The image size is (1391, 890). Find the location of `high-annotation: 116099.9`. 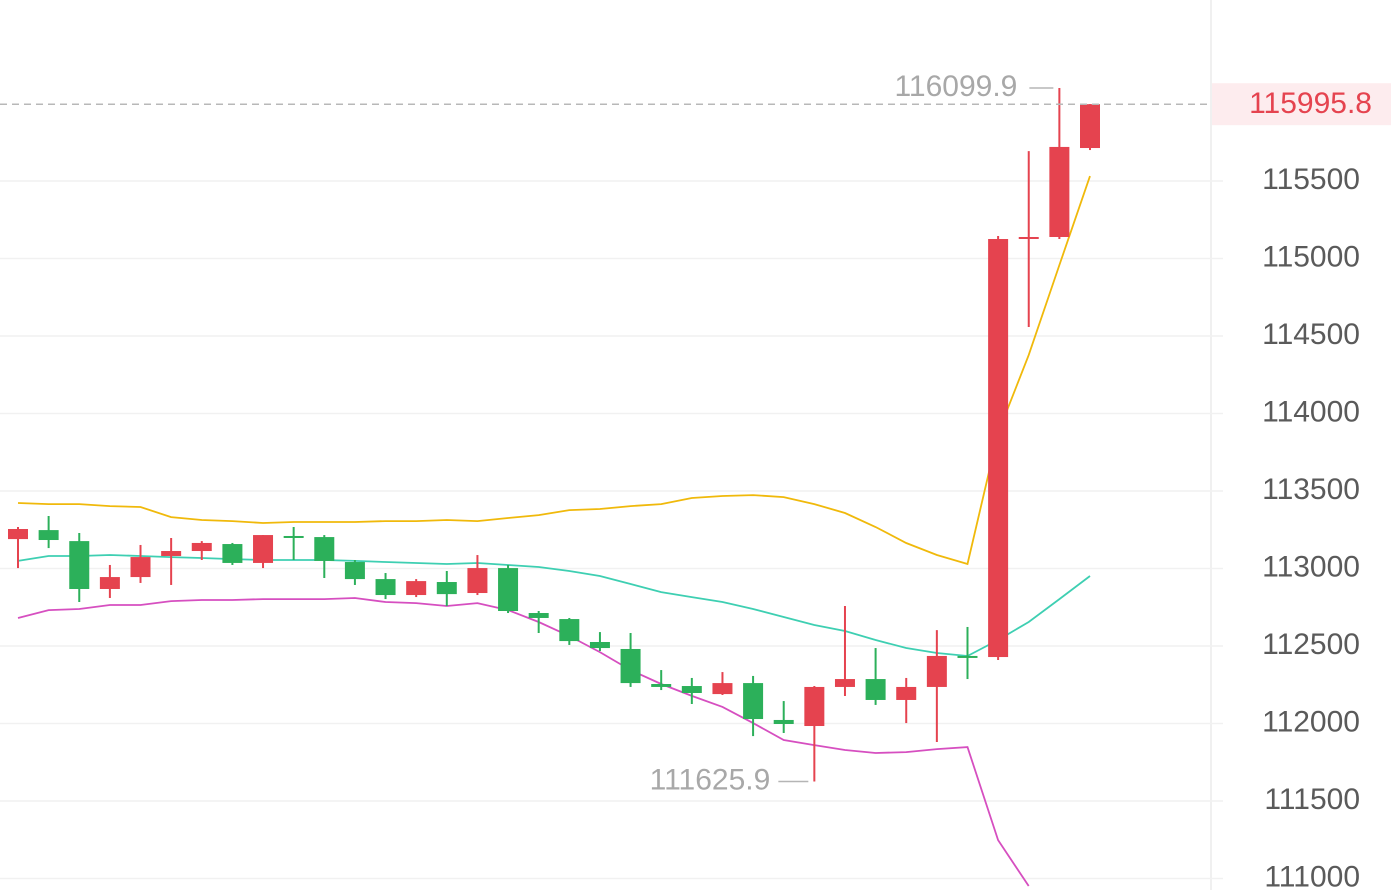

high-annotation: 116099.9 is located at coordinates (955, 86).